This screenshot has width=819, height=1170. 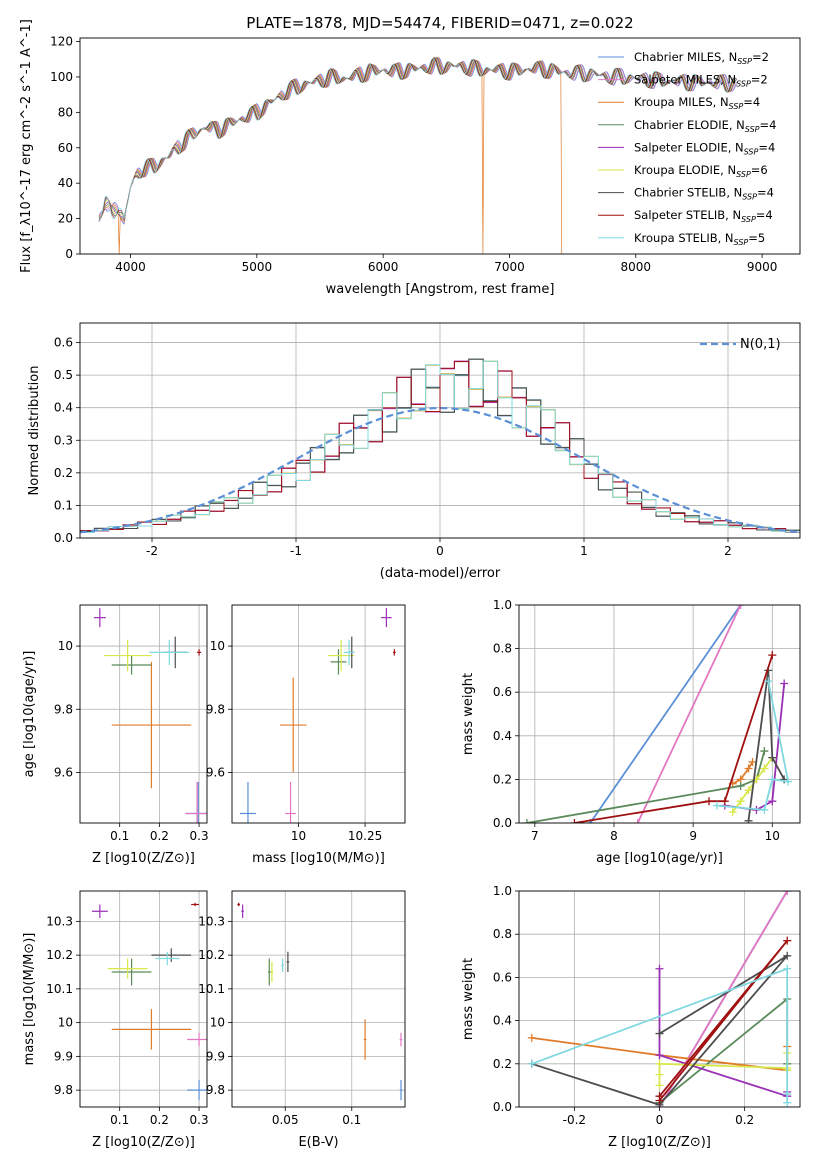 I want to click on y-tick-label: 40, so click(x=65, y=183).